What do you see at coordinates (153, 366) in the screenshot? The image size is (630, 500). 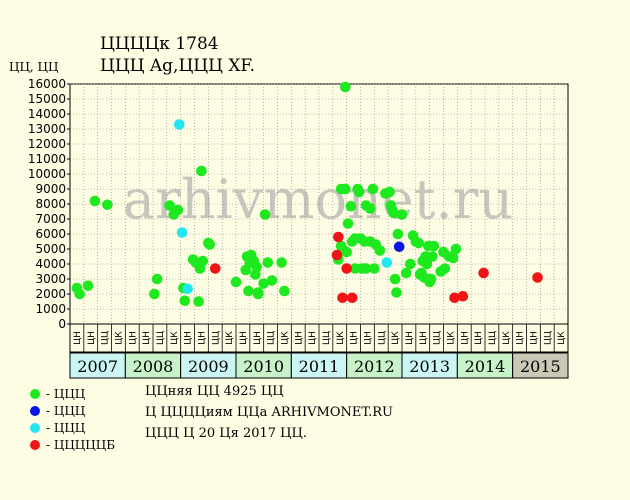 I see `year-label: 2008` at bounding box center [153, 366].